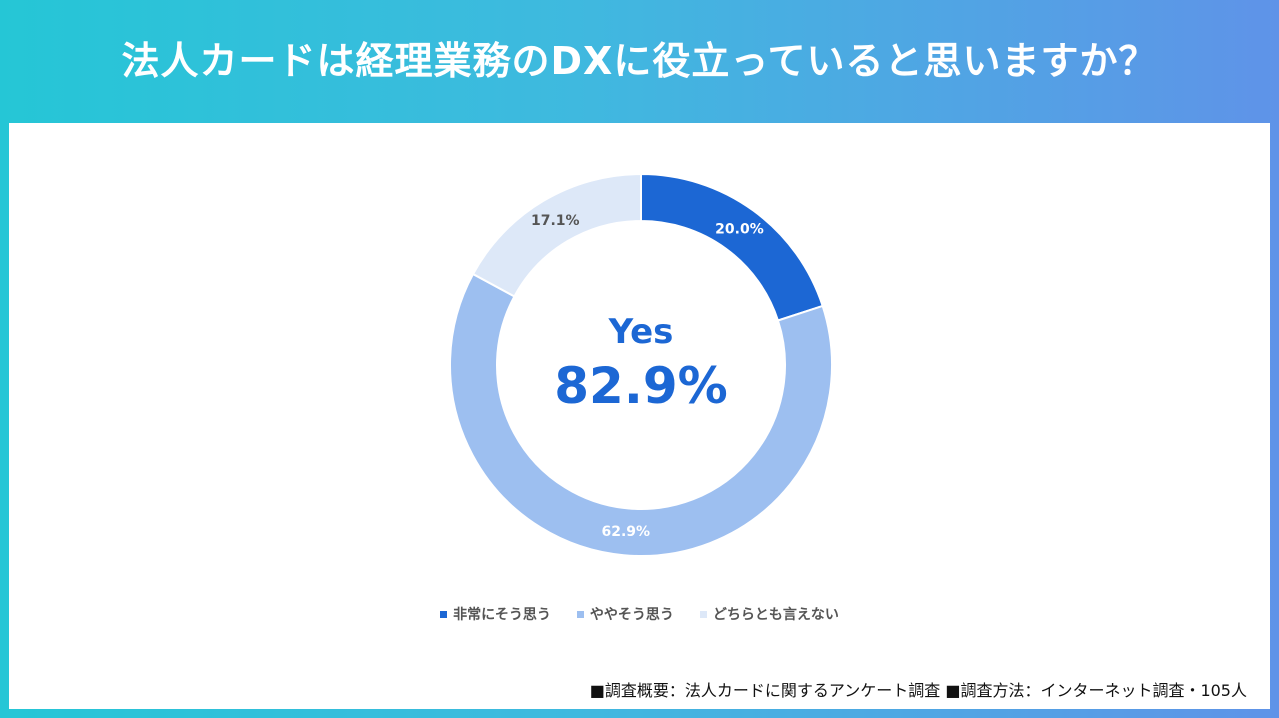  Describe the element at coordinates (640, 386) in the screenshot. I see `center-value: 82.9%` at that location.